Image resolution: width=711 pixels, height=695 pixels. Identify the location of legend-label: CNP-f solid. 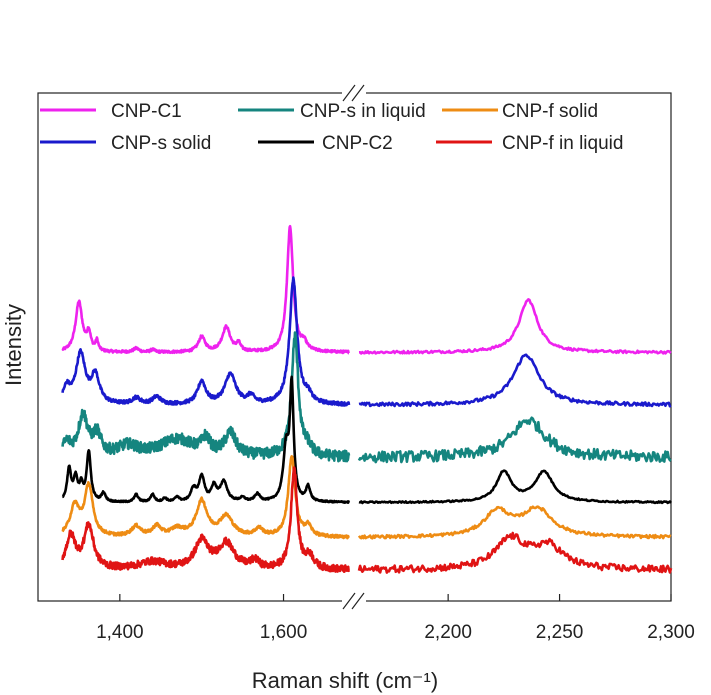
(550, 111).